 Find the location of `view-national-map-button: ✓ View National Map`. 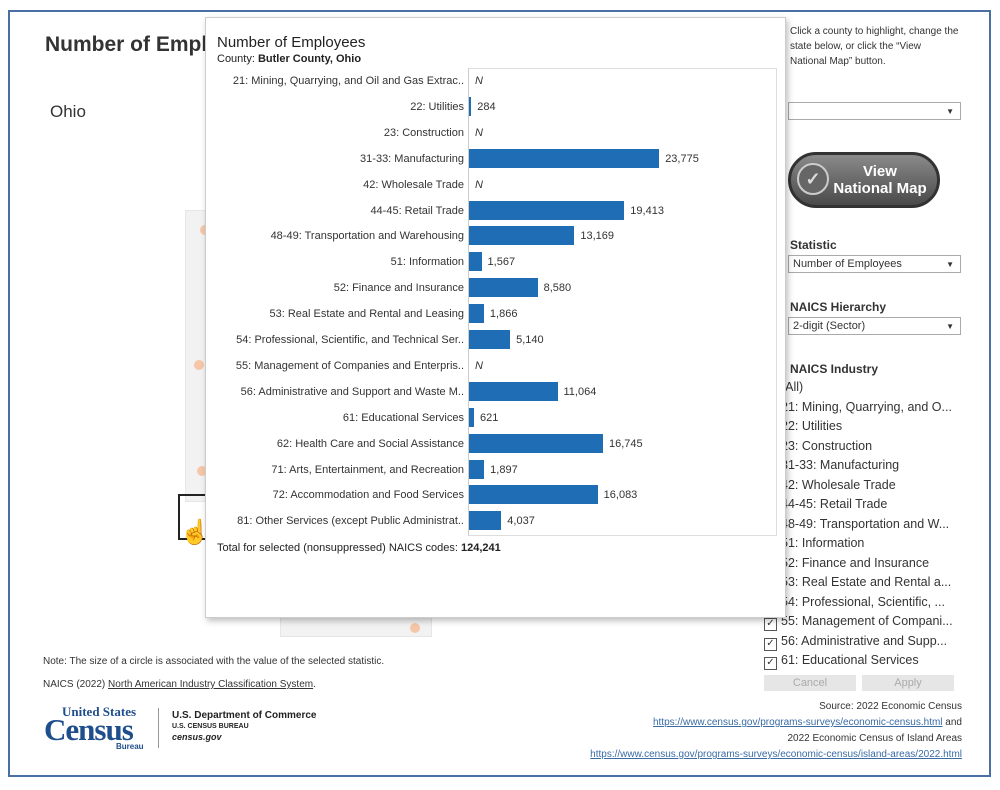

view-national-map-button: ✓ View National Map is located at coordinates (864, 180).